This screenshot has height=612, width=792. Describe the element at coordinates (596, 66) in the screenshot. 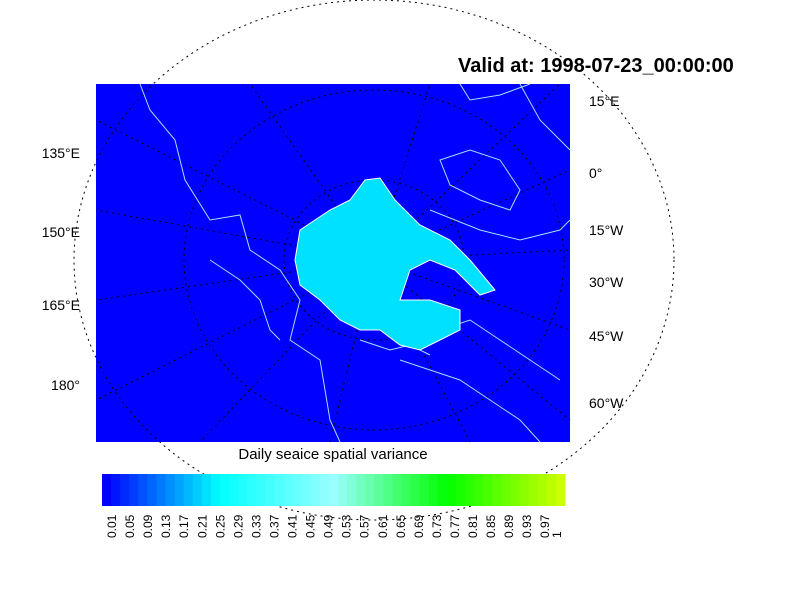

I see `plot-title: Valid at: 1998-07-23_00:00:00` at that location.